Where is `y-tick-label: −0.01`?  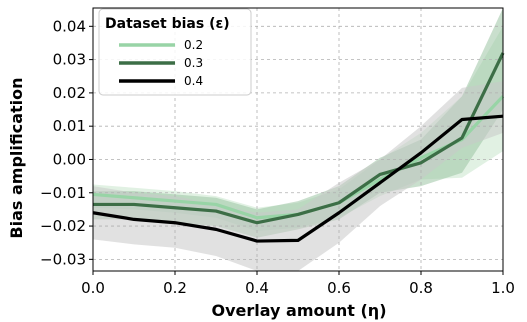
y-tick-label: −0.01 is located at coordinates (63, 193).